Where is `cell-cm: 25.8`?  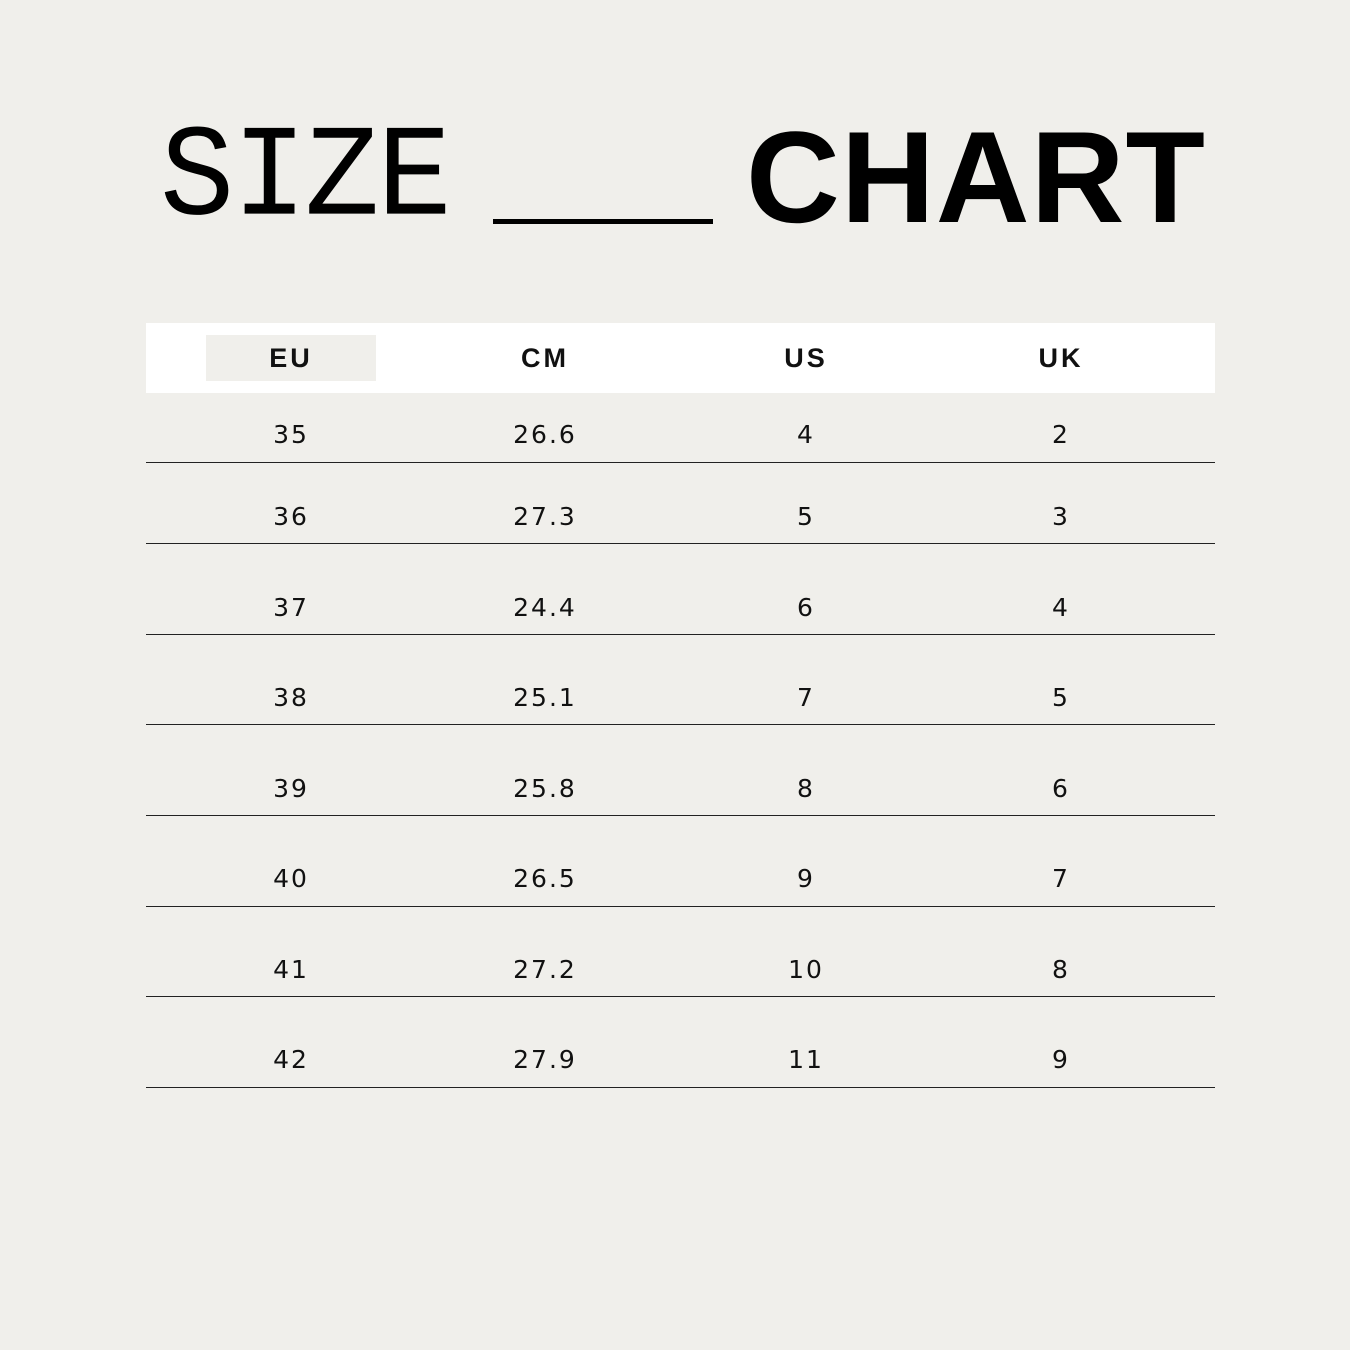 cell-cm: 25.8 is located at coordinates (545, 788).